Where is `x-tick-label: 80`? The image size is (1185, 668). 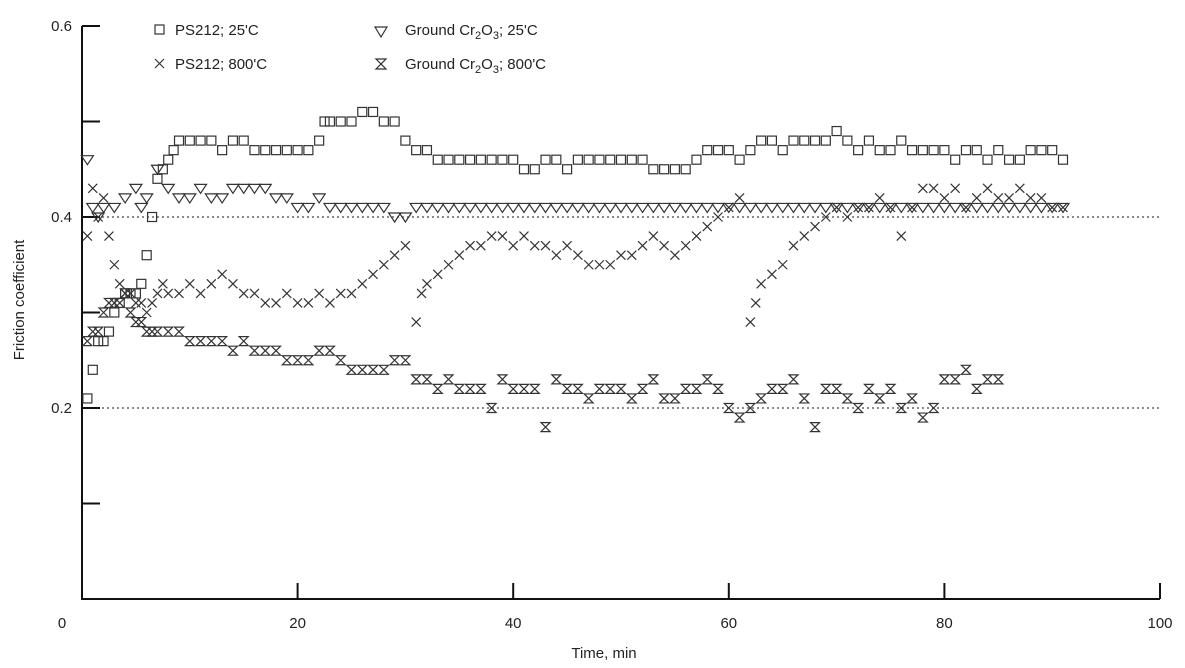 x-tick-label: 80 is located at coordinates (944, 623).